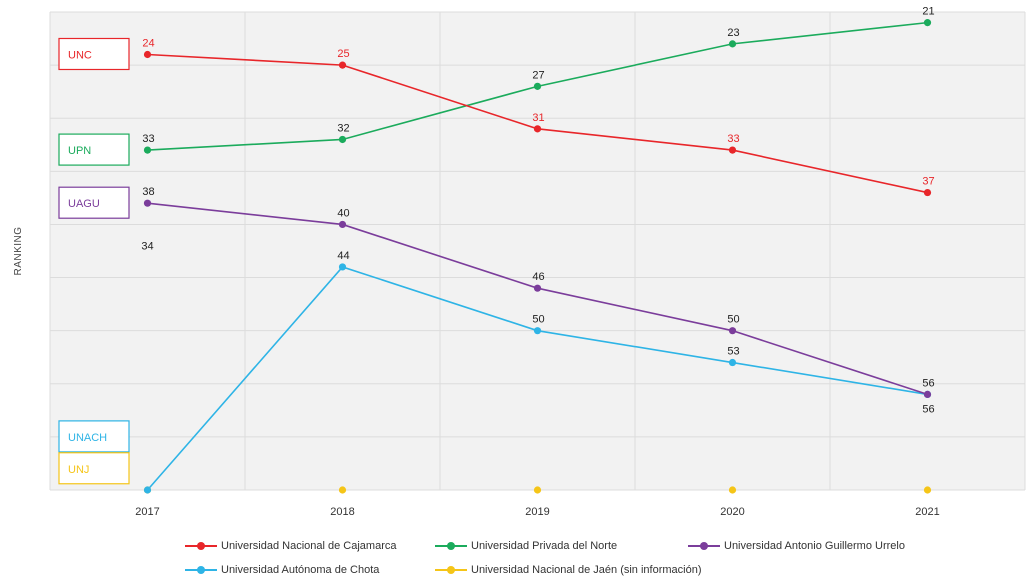 This screenshot has width=1028, height=587. What do you see at coordinates (538, 118) in the screenshot?
I see `data-label: 31` at bounding box center [538, 118].